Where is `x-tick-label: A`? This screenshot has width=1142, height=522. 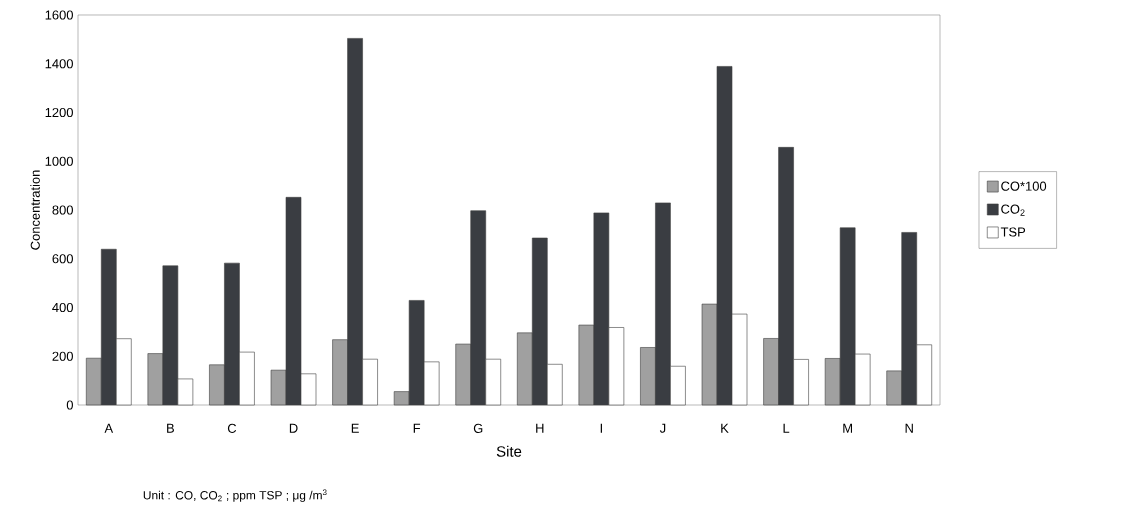 x-tick-label: A is located at coordinates (109, 428).